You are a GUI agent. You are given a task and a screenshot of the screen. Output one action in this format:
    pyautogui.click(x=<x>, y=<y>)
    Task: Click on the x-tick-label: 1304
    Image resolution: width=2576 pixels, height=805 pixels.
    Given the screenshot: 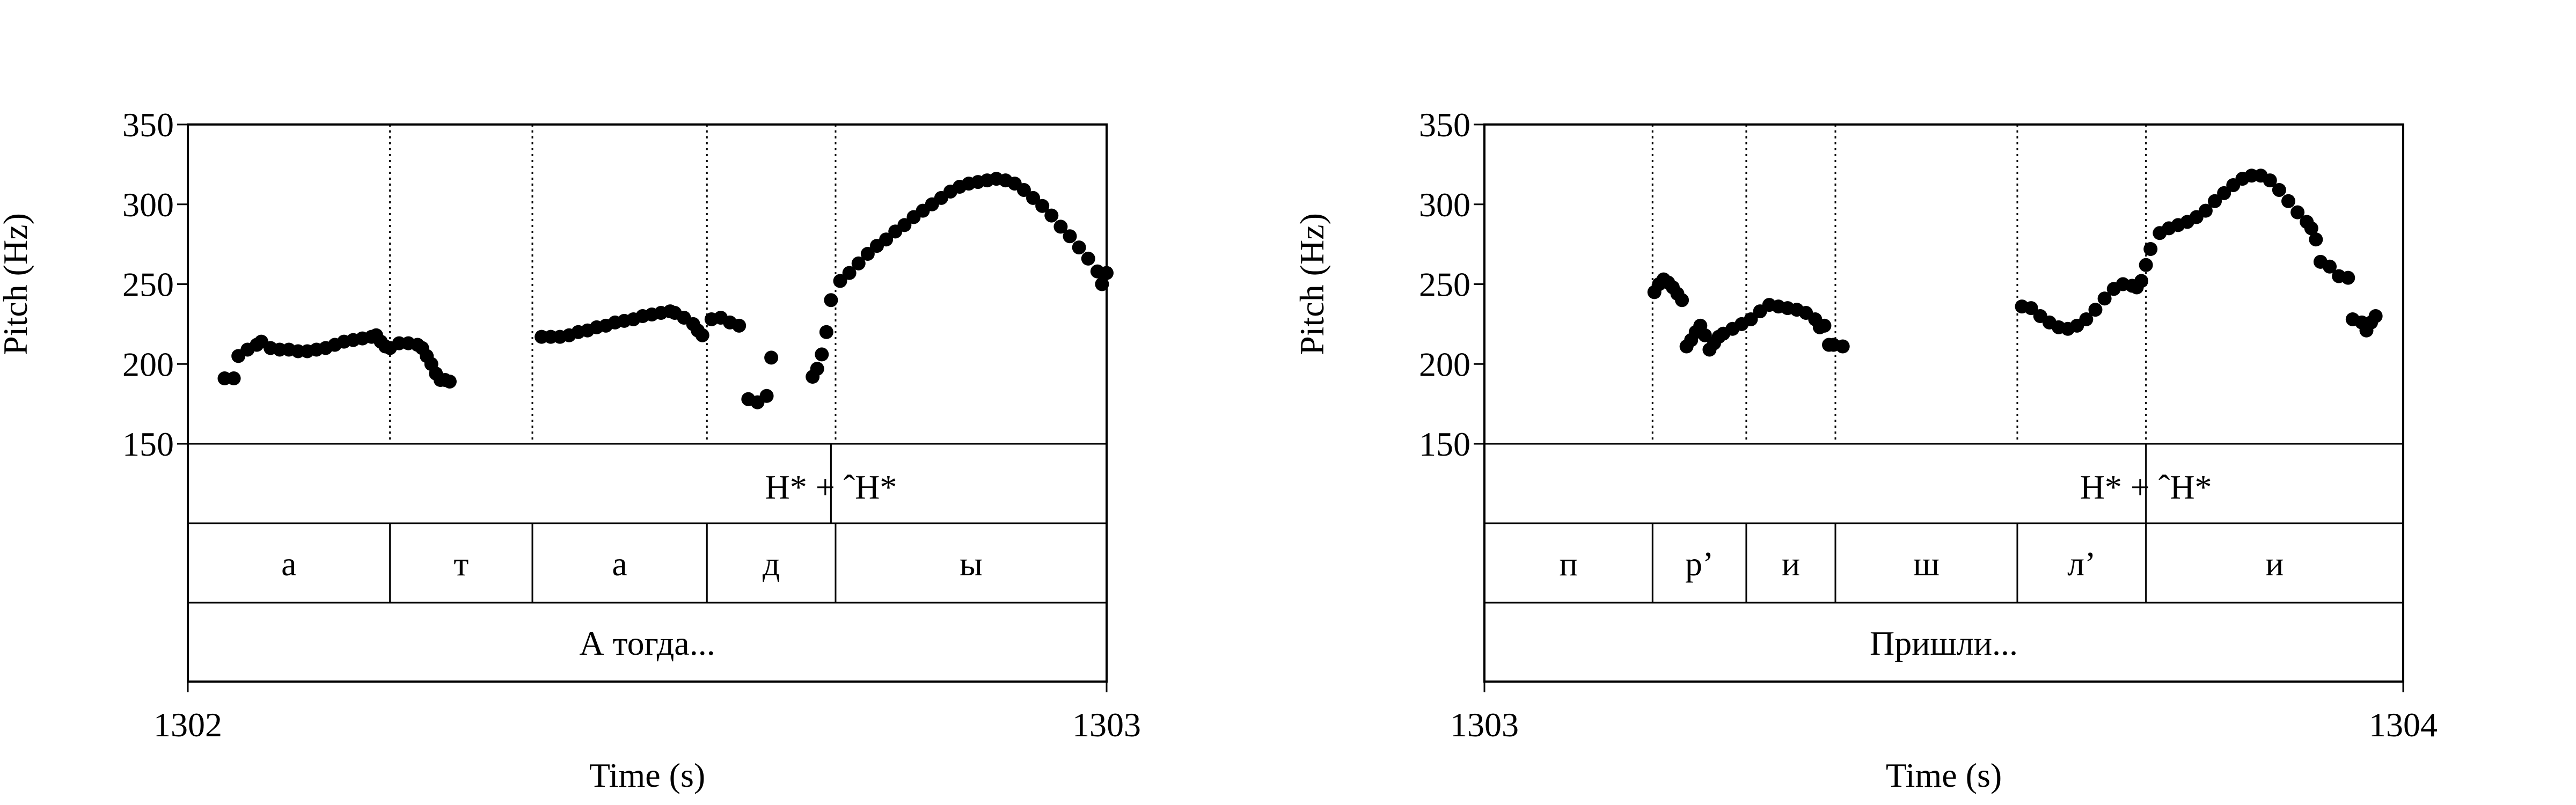 What is the action you would take?
    pyautogui.click(x=2403, y=725)
    